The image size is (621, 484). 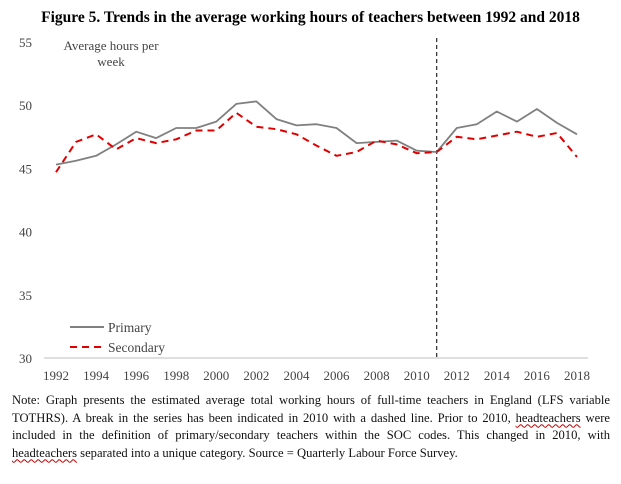 I want to click on series-layer, so click(x=316, y=136).